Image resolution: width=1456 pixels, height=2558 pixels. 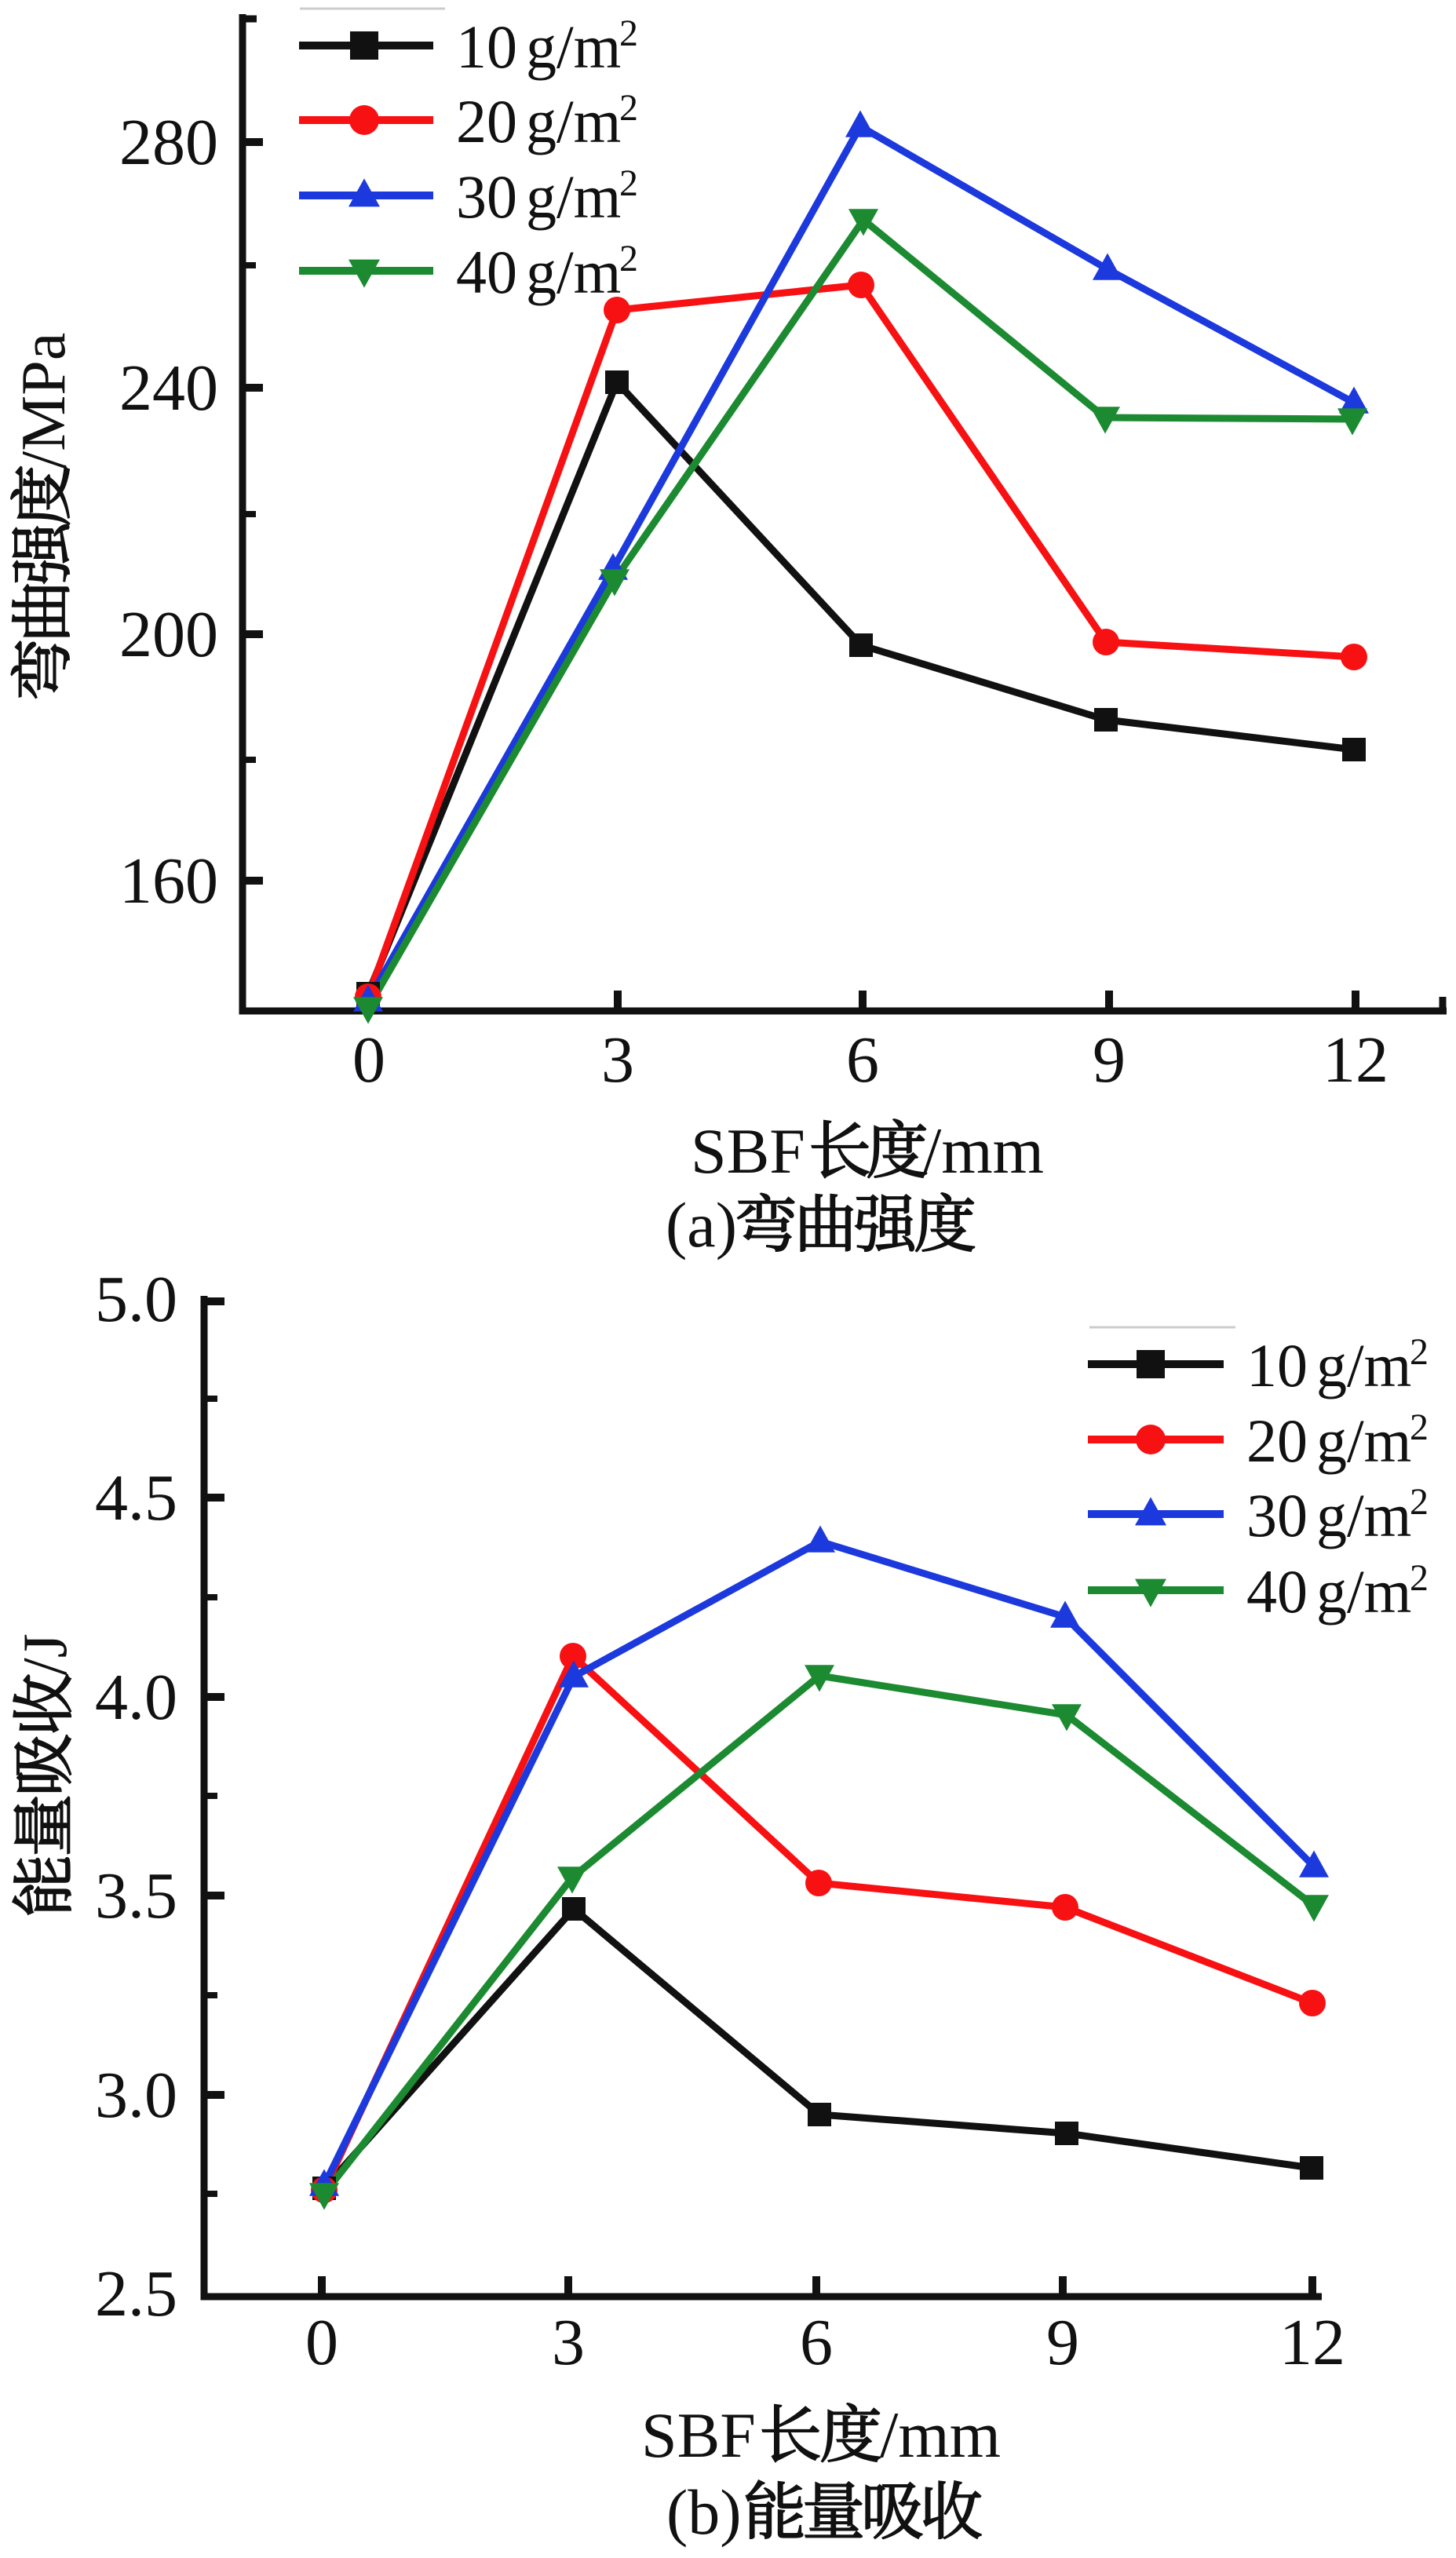 I want to click on svg-text: /J, so click(x=45, y=1654).